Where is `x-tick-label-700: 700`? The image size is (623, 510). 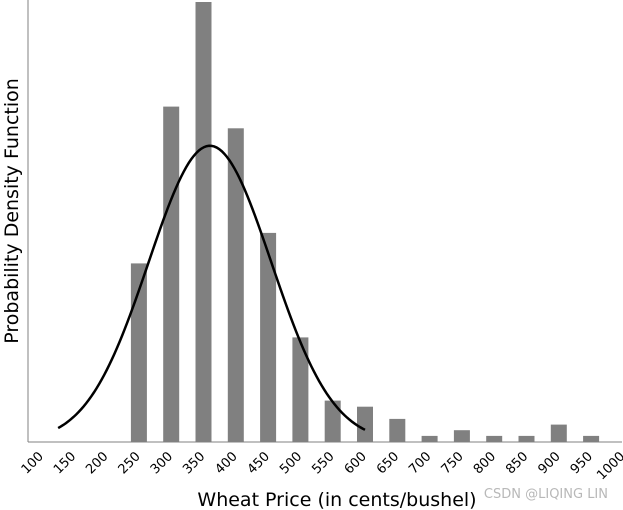 x-tick-label-700: 700 is located at coordinates (420, 463).